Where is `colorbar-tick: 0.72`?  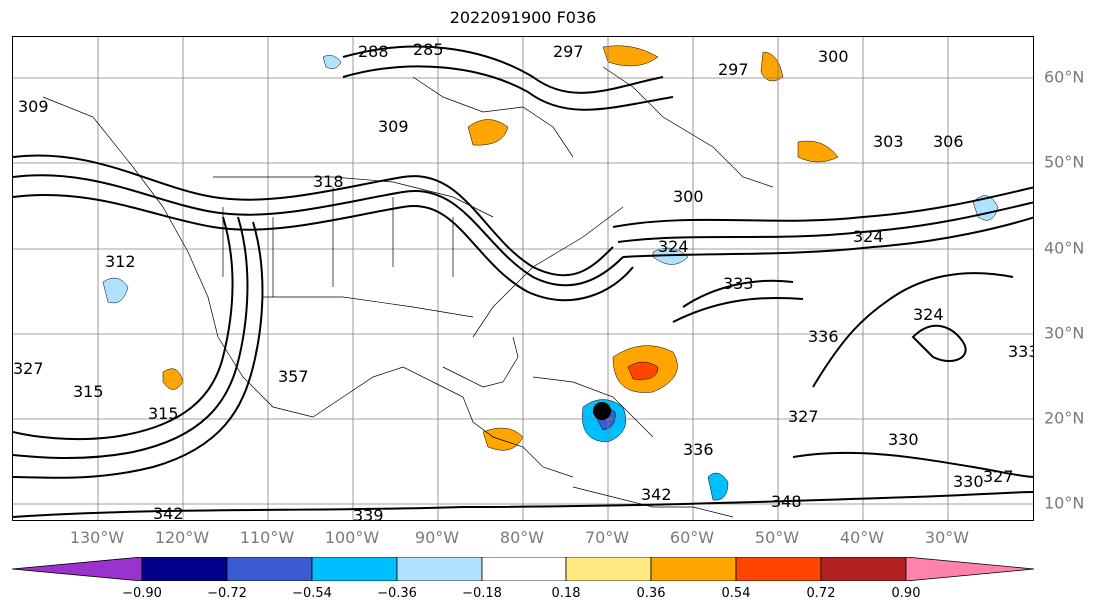
colorbar-tick: 0.72 is located at coordinates (821, 593).